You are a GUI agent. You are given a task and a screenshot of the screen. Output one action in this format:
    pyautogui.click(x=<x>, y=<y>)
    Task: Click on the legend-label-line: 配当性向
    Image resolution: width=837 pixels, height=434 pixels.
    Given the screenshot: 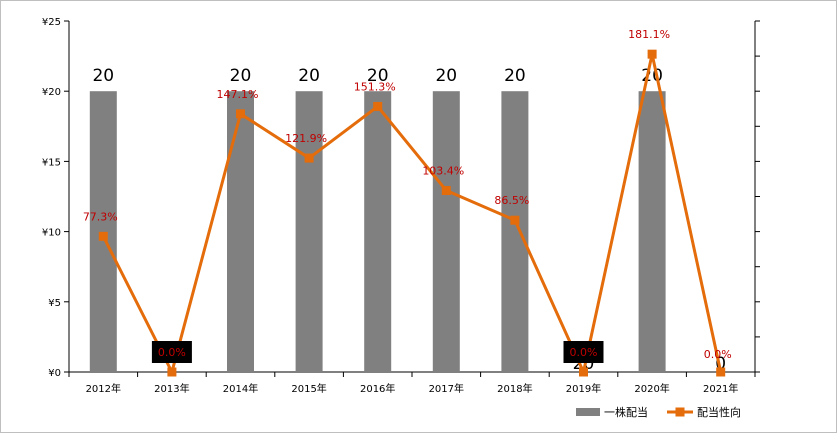 What is the action you would take?
    pyautogui.click(x=719, y=412)
    